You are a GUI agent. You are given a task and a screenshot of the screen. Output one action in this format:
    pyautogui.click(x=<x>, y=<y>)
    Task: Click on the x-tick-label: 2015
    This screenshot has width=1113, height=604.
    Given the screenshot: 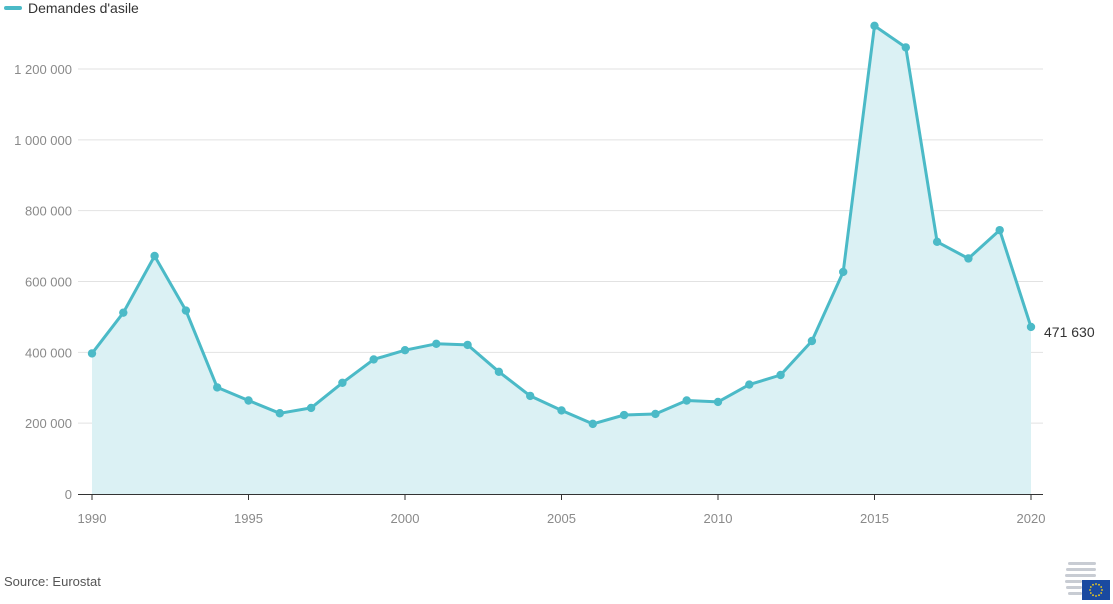 What is the action you would take?
    pyautogui.click(x=874, y=518)
    